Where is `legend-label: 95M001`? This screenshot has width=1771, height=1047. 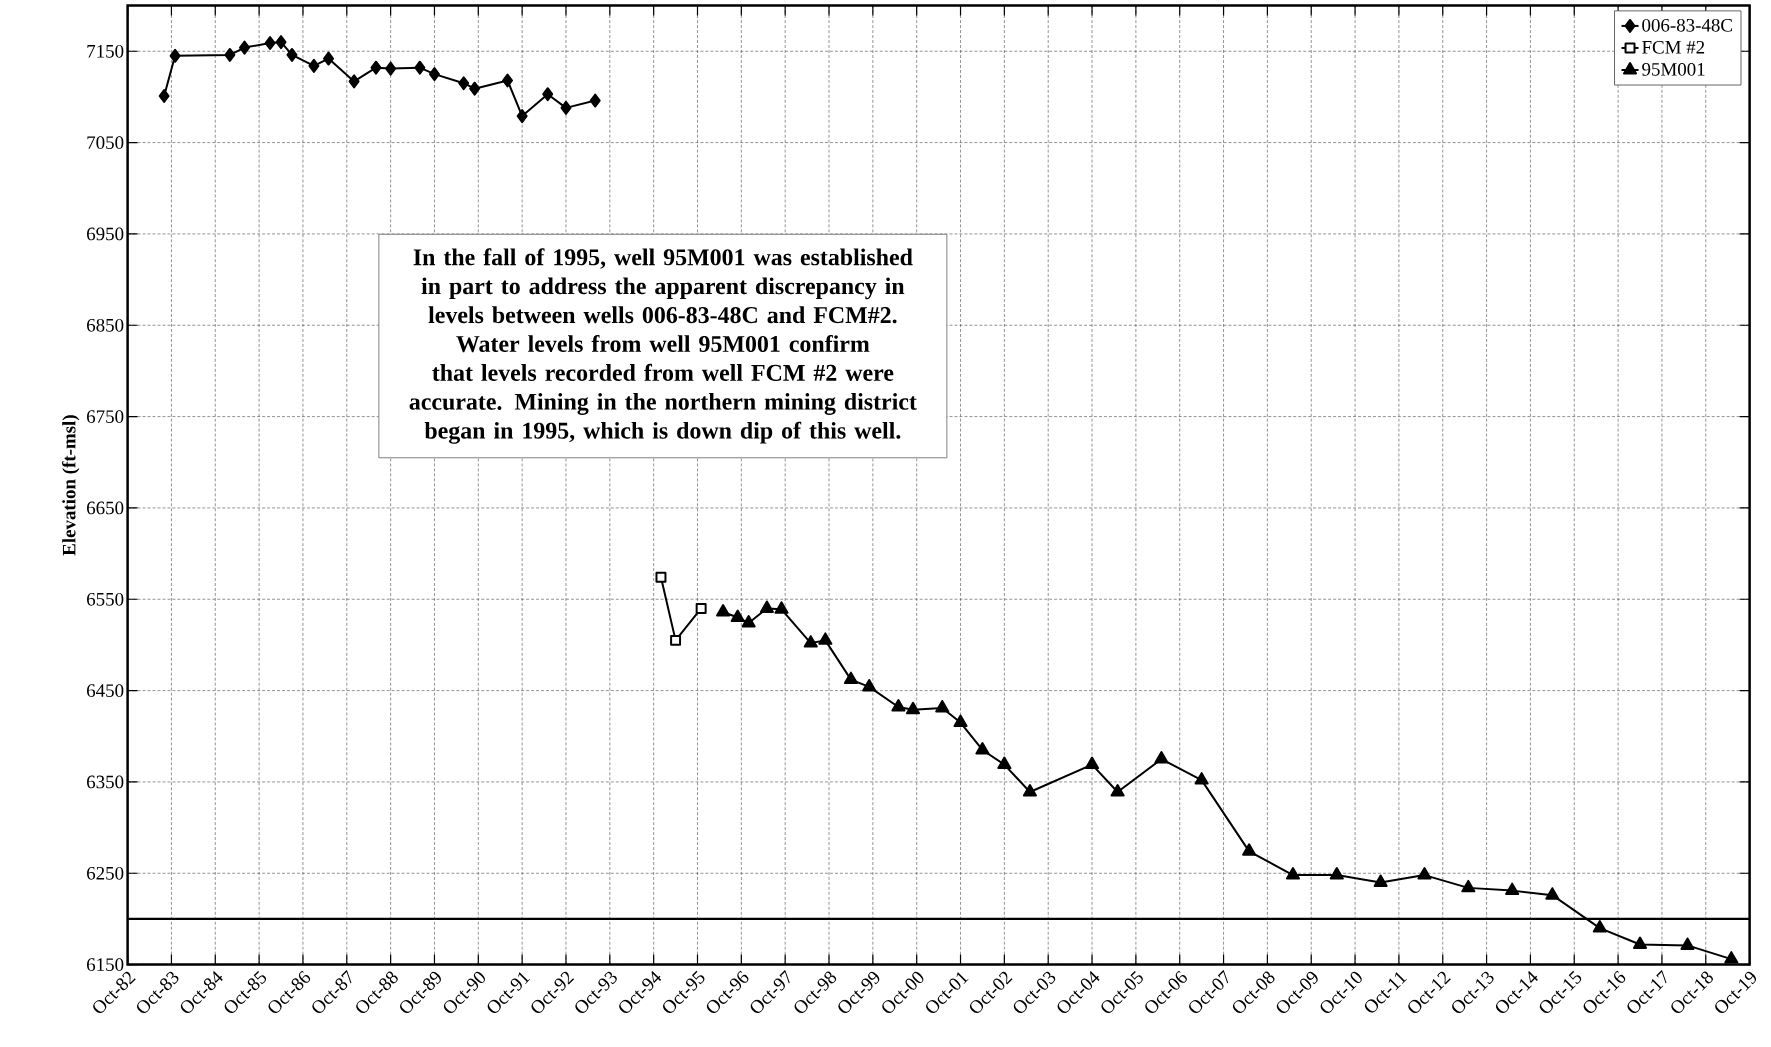 legend-label: 95M001 is located at coordinates (1673, 69).